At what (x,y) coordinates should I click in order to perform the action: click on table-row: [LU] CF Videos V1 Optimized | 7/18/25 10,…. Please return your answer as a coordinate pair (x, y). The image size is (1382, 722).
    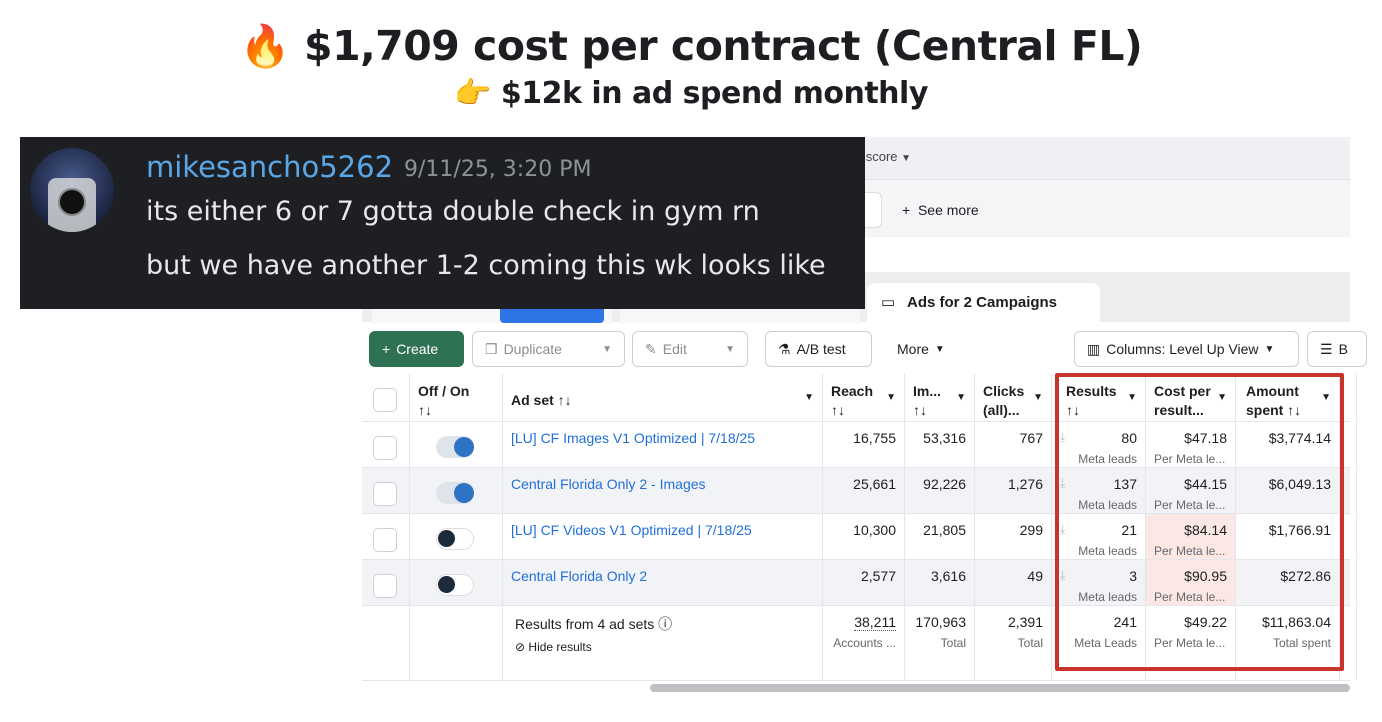
    Looking at the image, I should click on (859, 537).